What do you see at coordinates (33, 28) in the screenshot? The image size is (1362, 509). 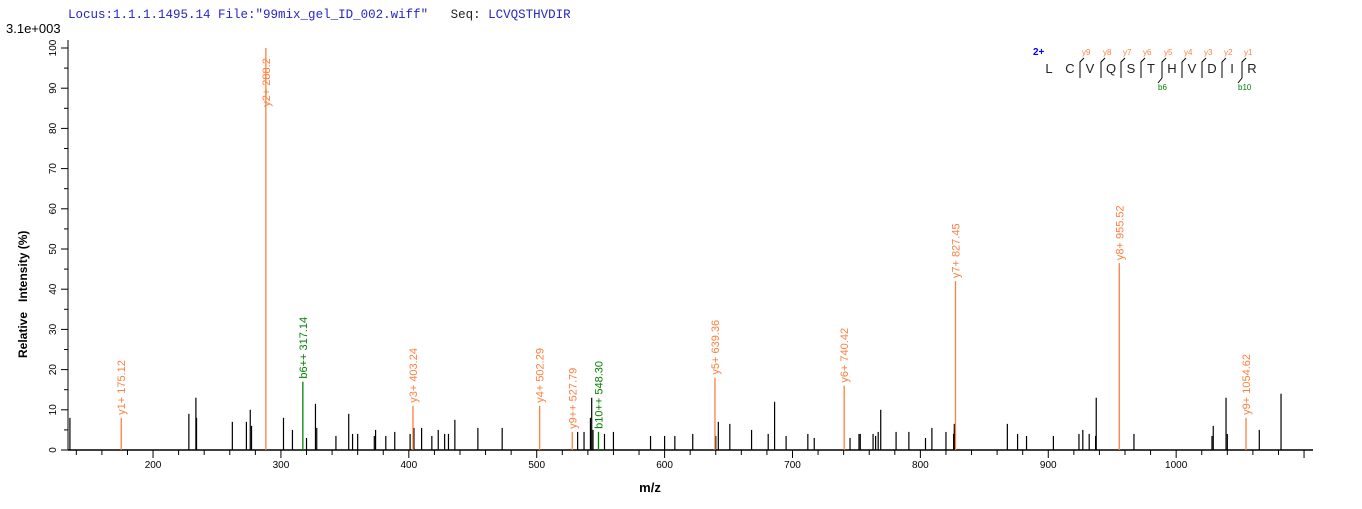 I see `intensity-scale-label: 3.1e+003` at bounding box center [33, 28].